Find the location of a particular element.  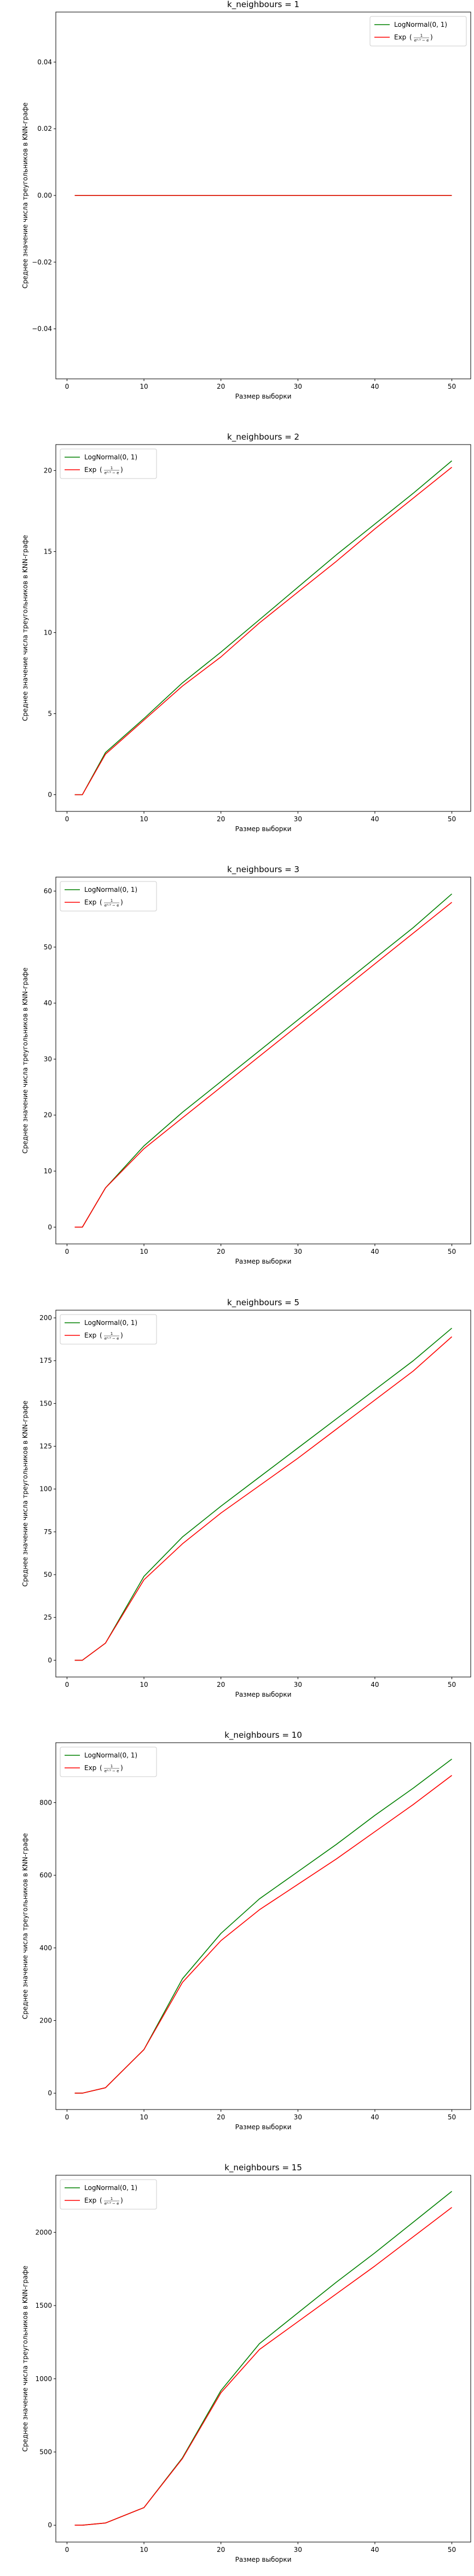

chart-title: k_neighbours = 15 is located at coordinates (263, 2168).